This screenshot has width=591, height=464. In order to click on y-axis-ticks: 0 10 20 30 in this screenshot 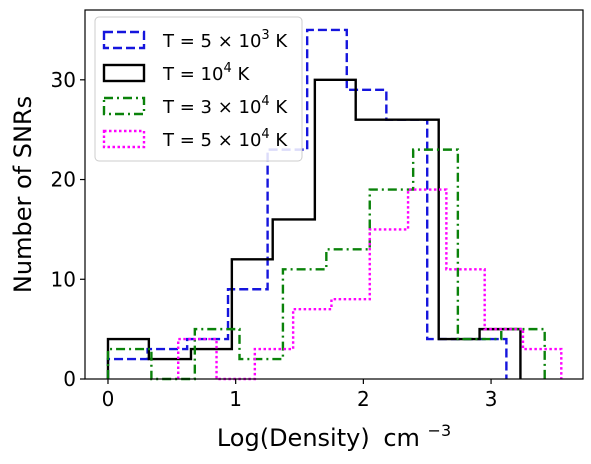, I will do `click(68, 229)`.